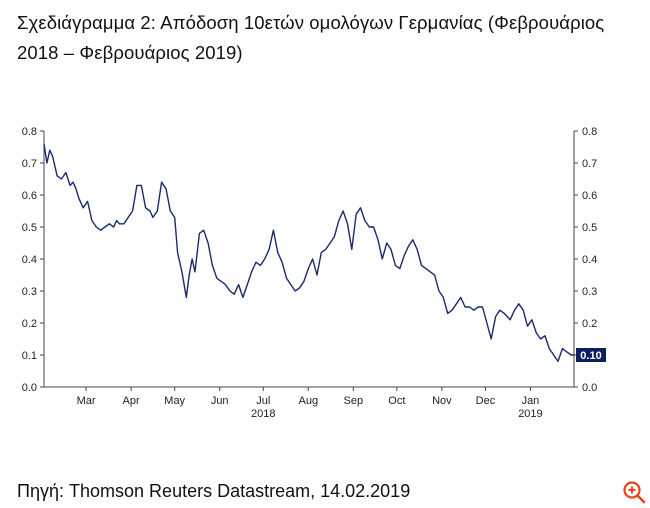 Image resolution: width=650 pixels, height=508 pixels. I want to click on y-tick-label-left: 0.1, so click(29, 356).